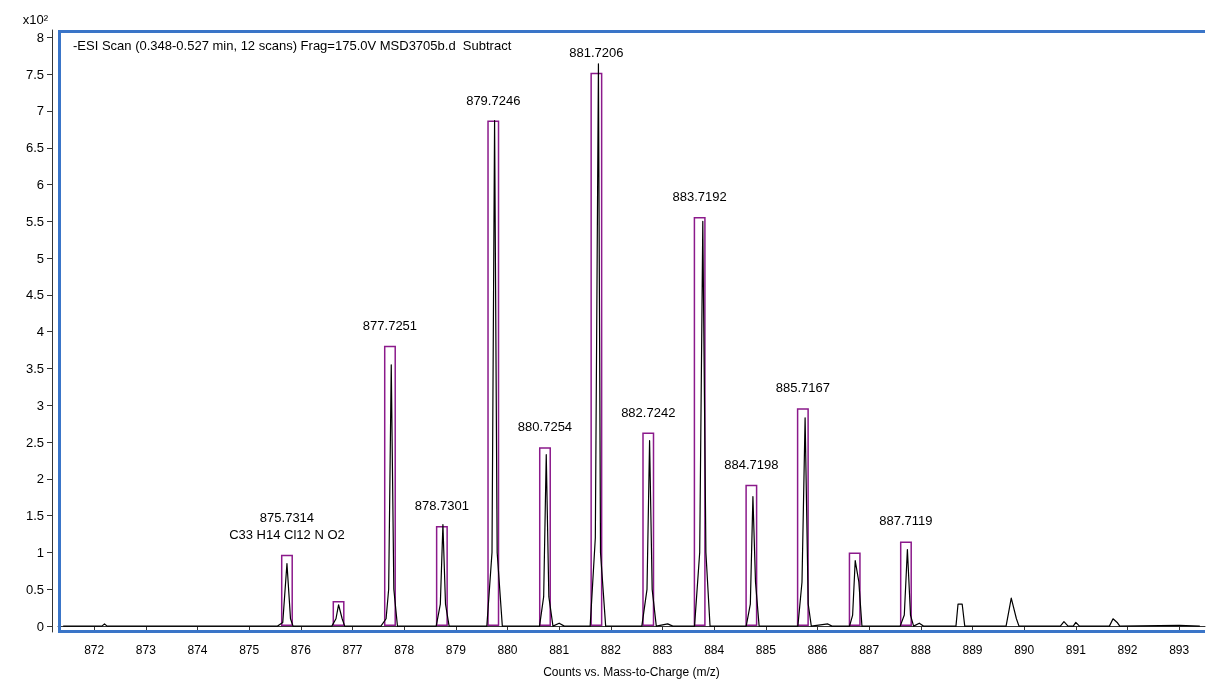 Image resolution: width=1215 pixels, height=691 pixels. What do you see at coordinates (34, 295) in the screenshot?
I see `y-tick-label: 4.5` at bounding box center [34, 295].